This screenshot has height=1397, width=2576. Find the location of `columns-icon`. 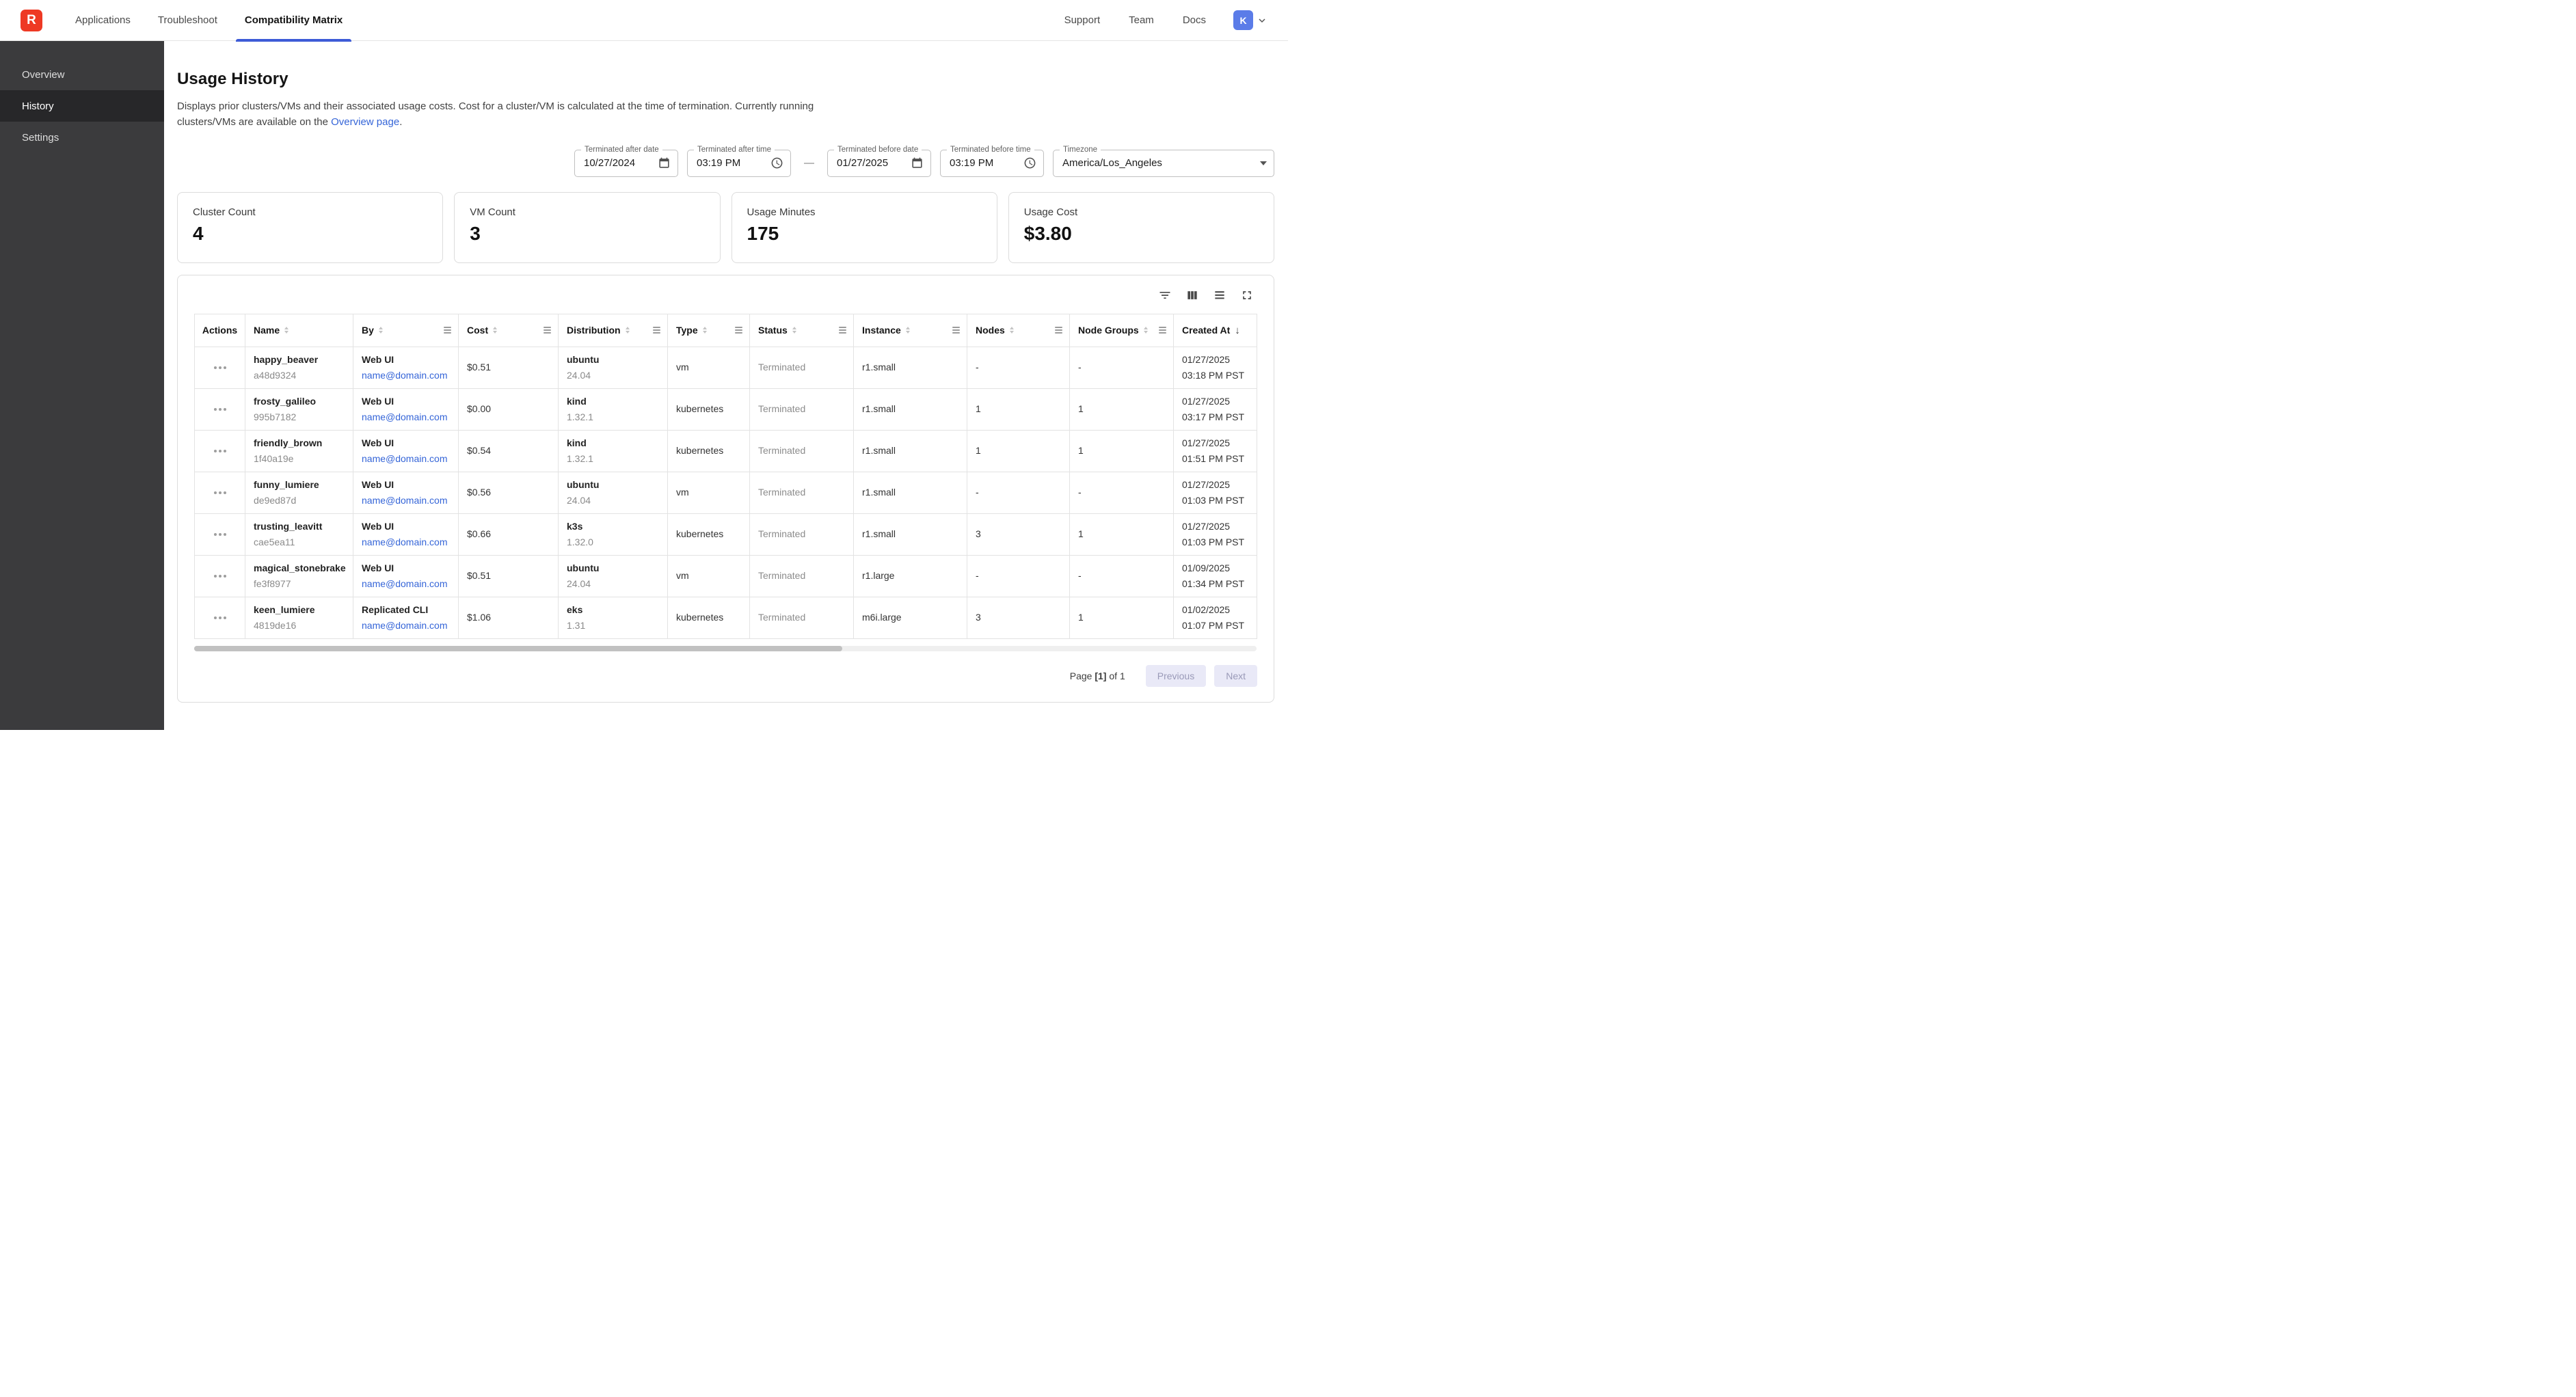

columns-icon is located at coordinates (1192, 295).